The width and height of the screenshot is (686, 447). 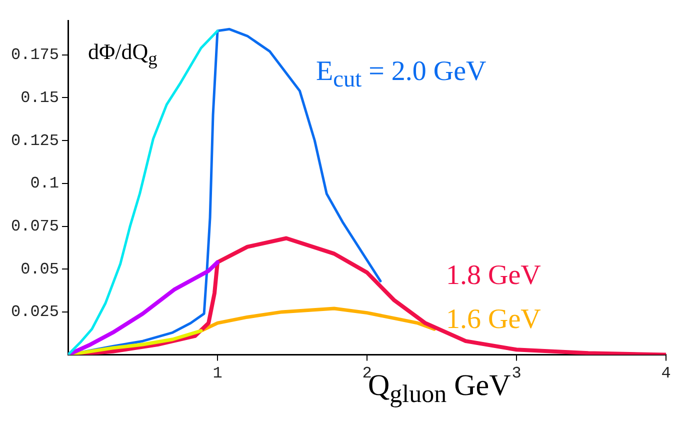 What do you see at coordinates (493, 276) in the screenshot?
I see `series-label: 1.8 GeV` at bounding box center [493, 276].